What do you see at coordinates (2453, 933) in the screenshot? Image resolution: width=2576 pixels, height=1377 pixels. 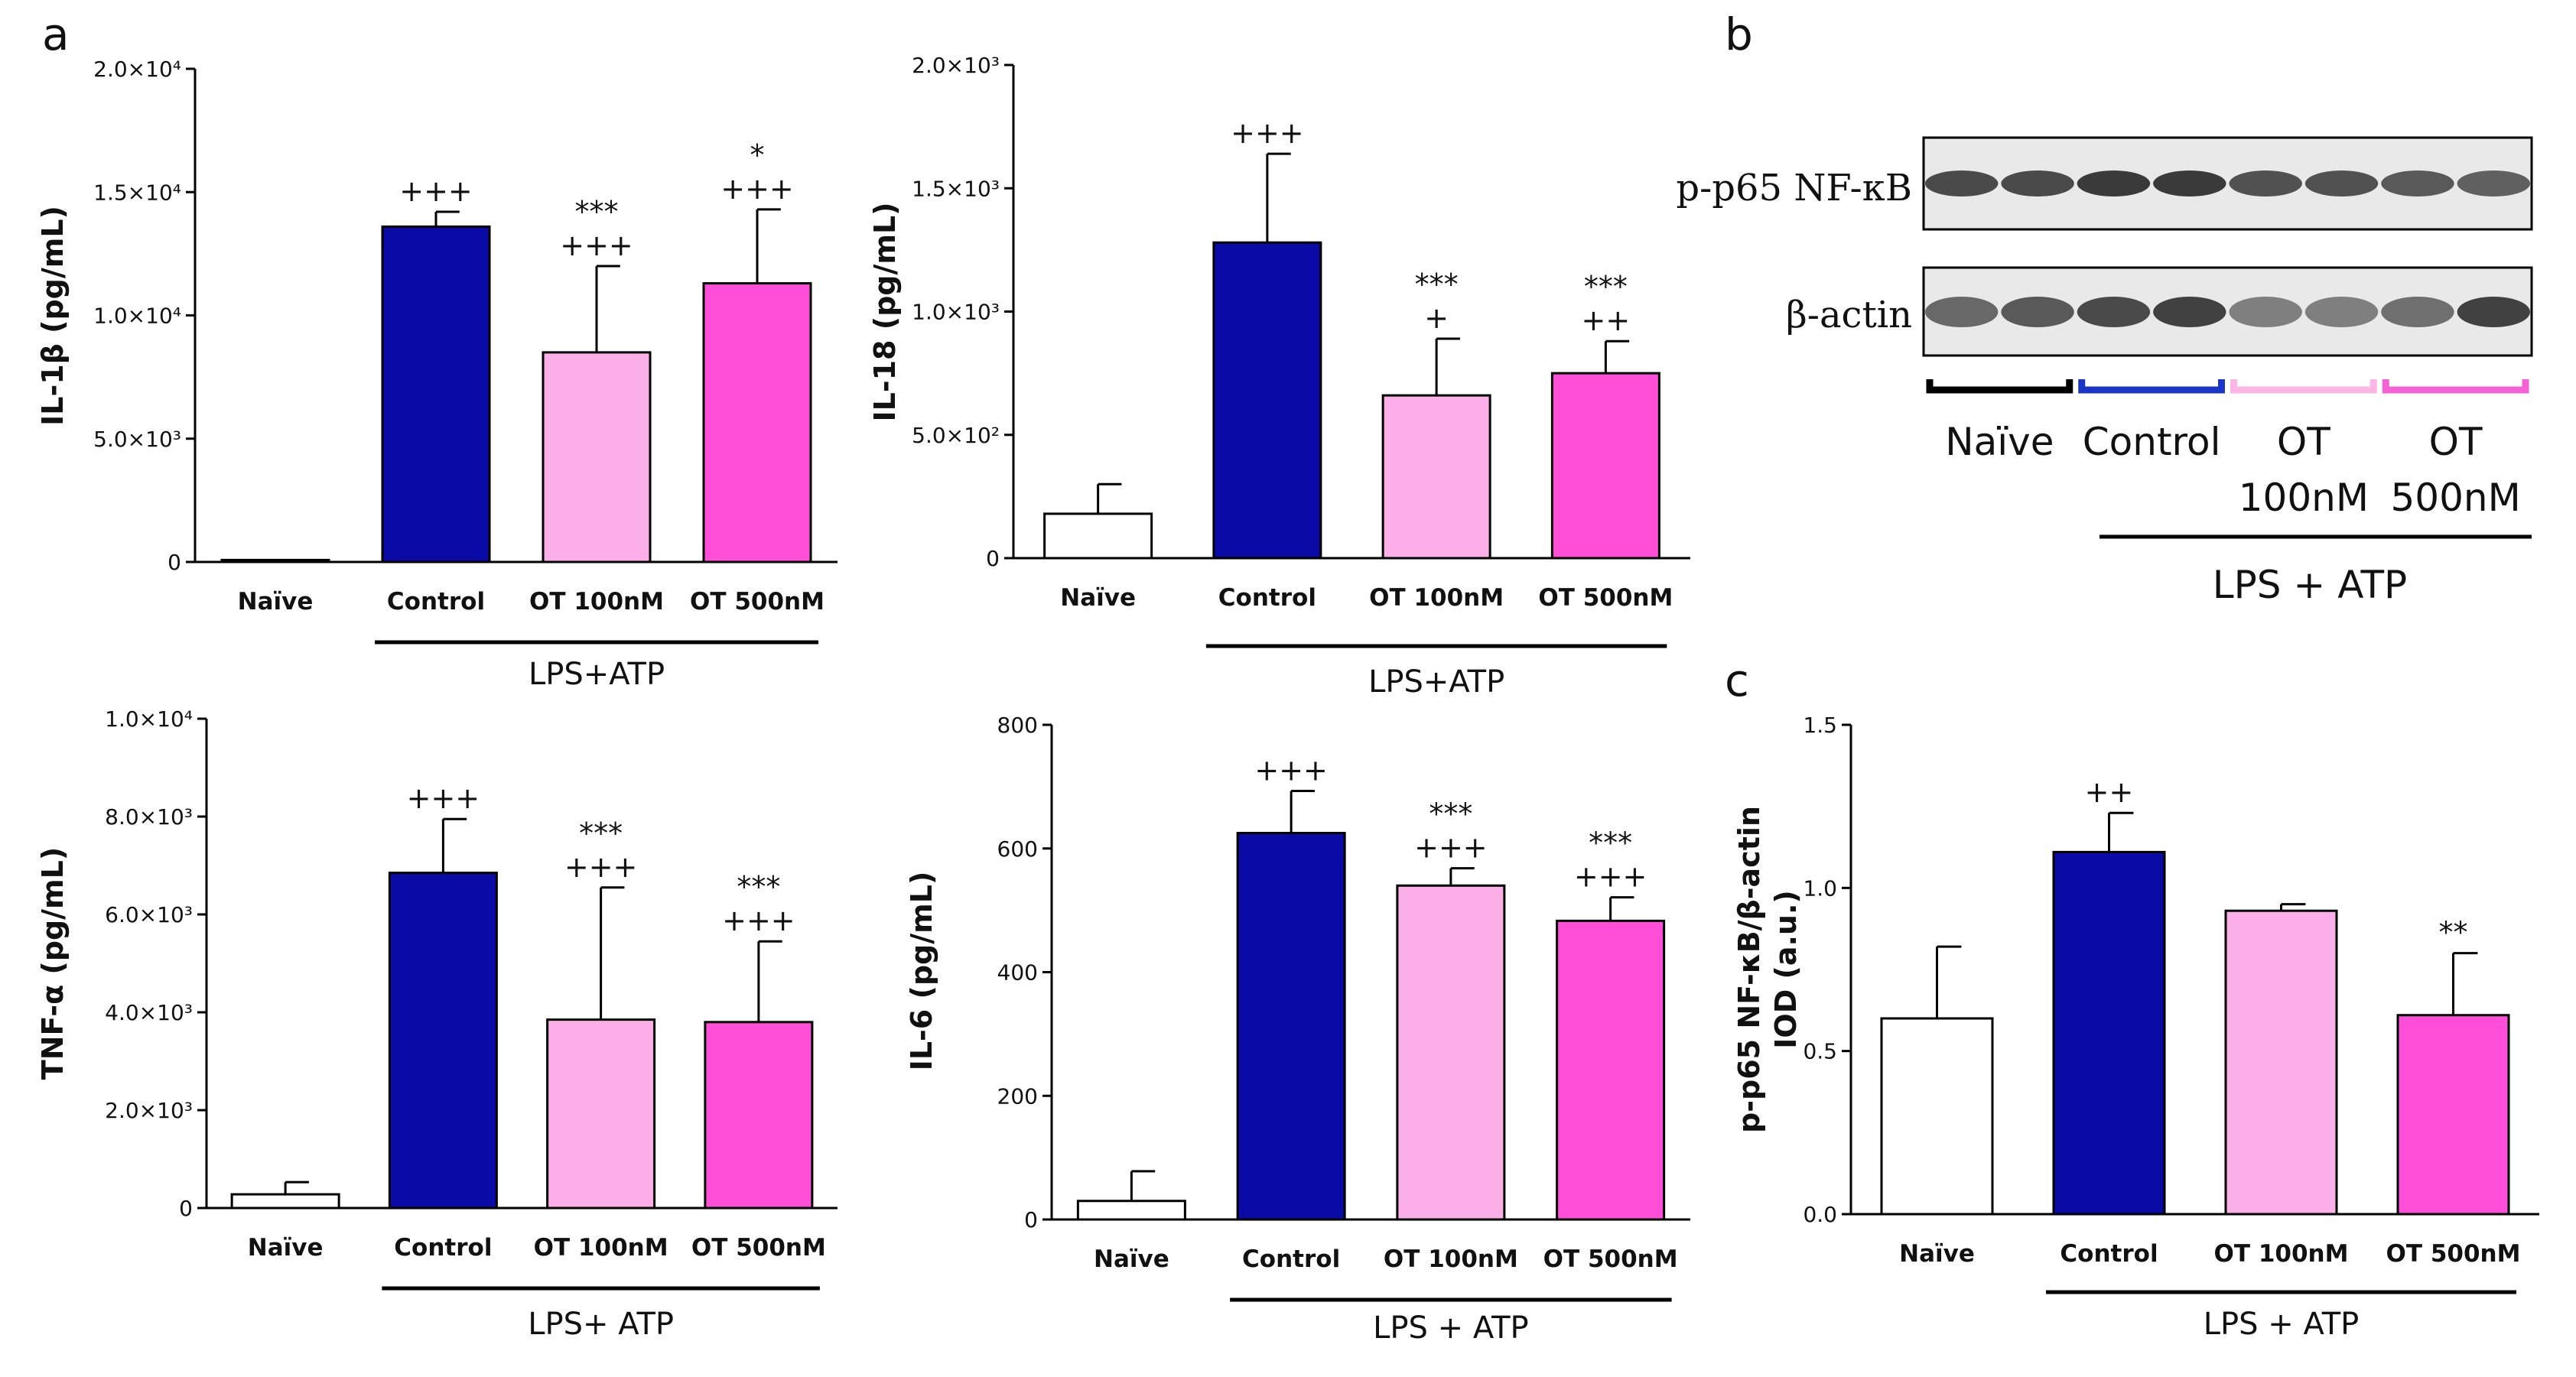 I see `significance-mark: **` at bounding box center [2453, 933].